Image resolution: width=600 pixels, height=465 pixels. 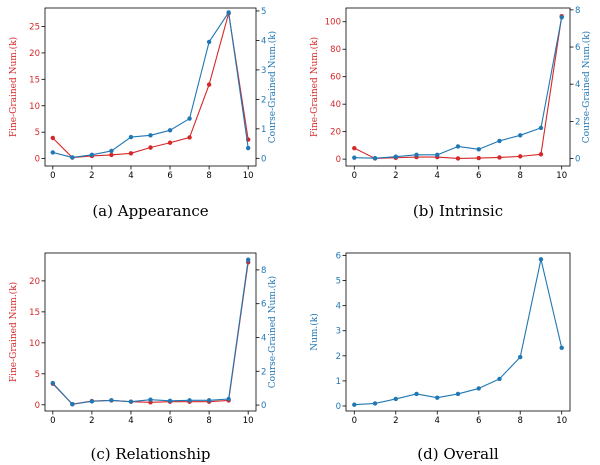 What do you see at coordinates (150, 211) in the screenshot?
I see `panel-caption: (a) Appearance` at bounding box center [150, 211].